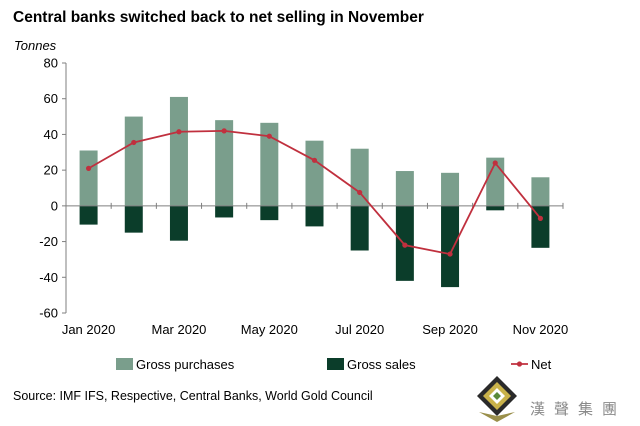  Describe the element at coordinates (48, 313) in the screenshot. I see `y-tick-label: -60` at that location.